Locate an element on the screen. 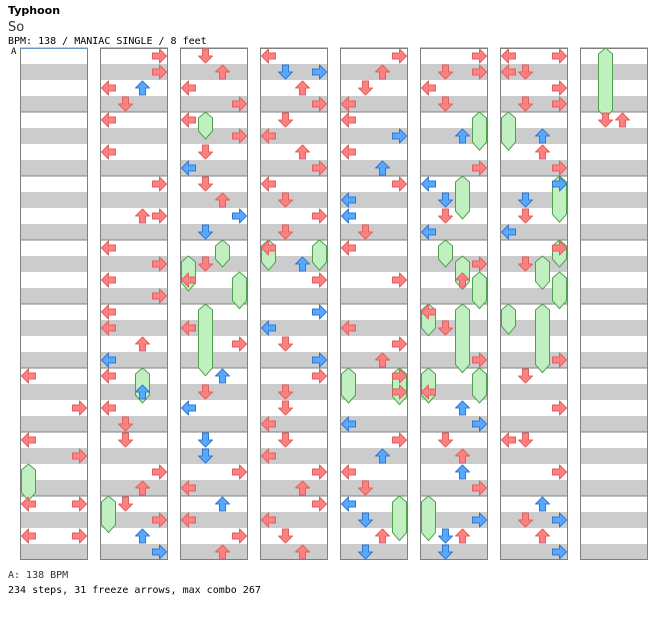 Image resolution: width=672 pixels, height=620 pixels. column-border is located at coordinates (374, 304).